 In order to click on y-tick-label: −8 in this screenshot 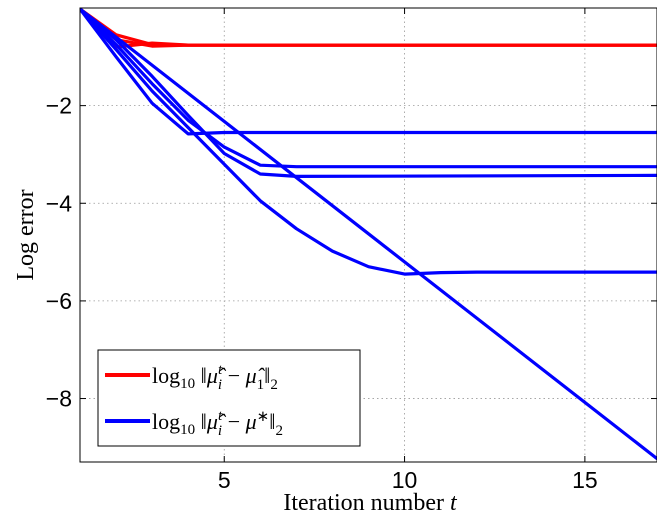, I will do `click(59, 399)`.